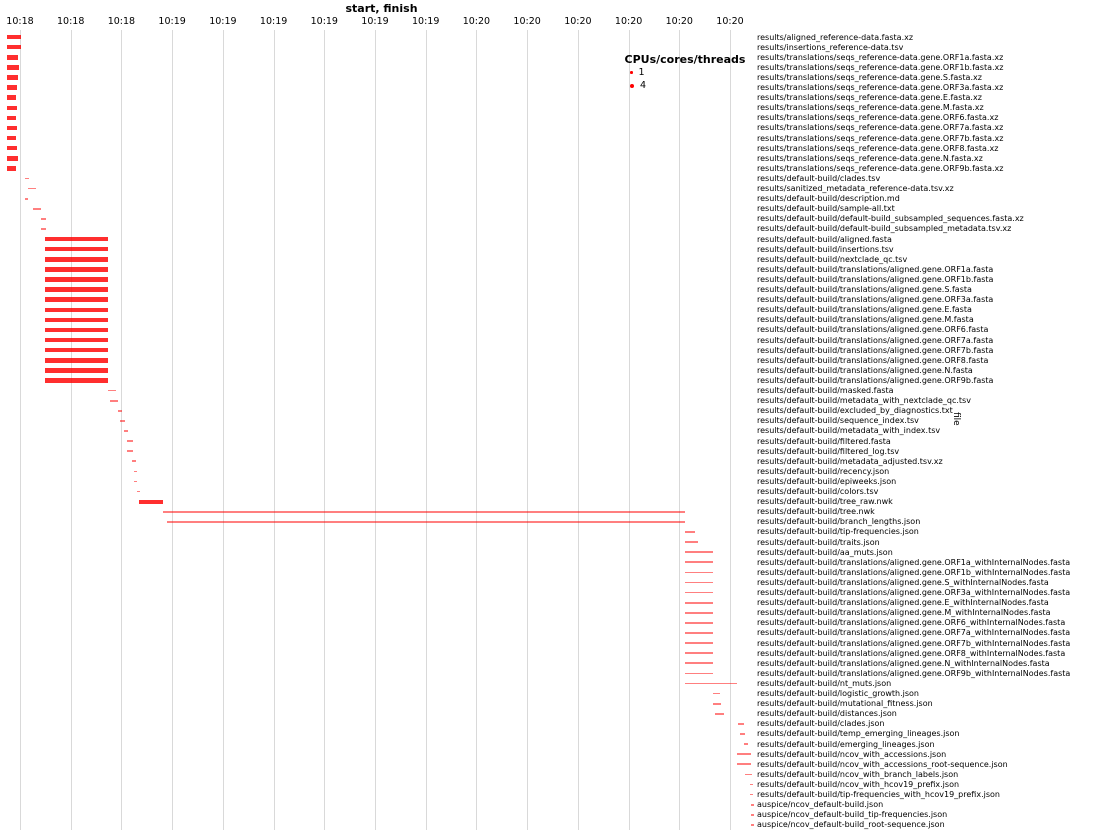 Image resolution: width=1108 pixels, height=832 pixels. I want to click on row-label: results/default-build/filtered.fasta, so click(824, 441).